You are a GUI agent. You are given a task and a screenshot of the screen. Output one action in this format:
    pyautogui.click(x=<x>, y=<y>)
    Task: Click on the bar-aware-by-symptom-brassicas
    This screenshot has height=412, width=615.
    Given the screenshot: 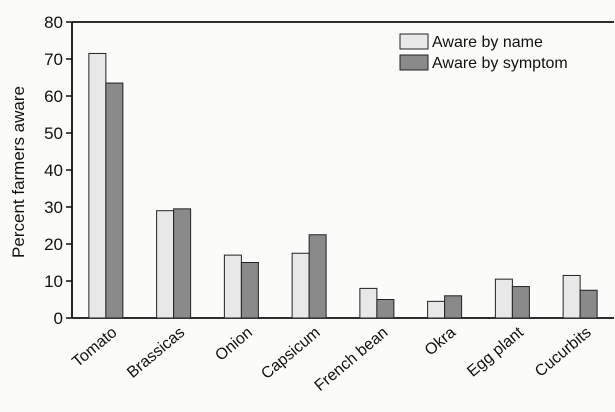 What is the action you would take?
    pyautogui.click(x=182, y=263)
    